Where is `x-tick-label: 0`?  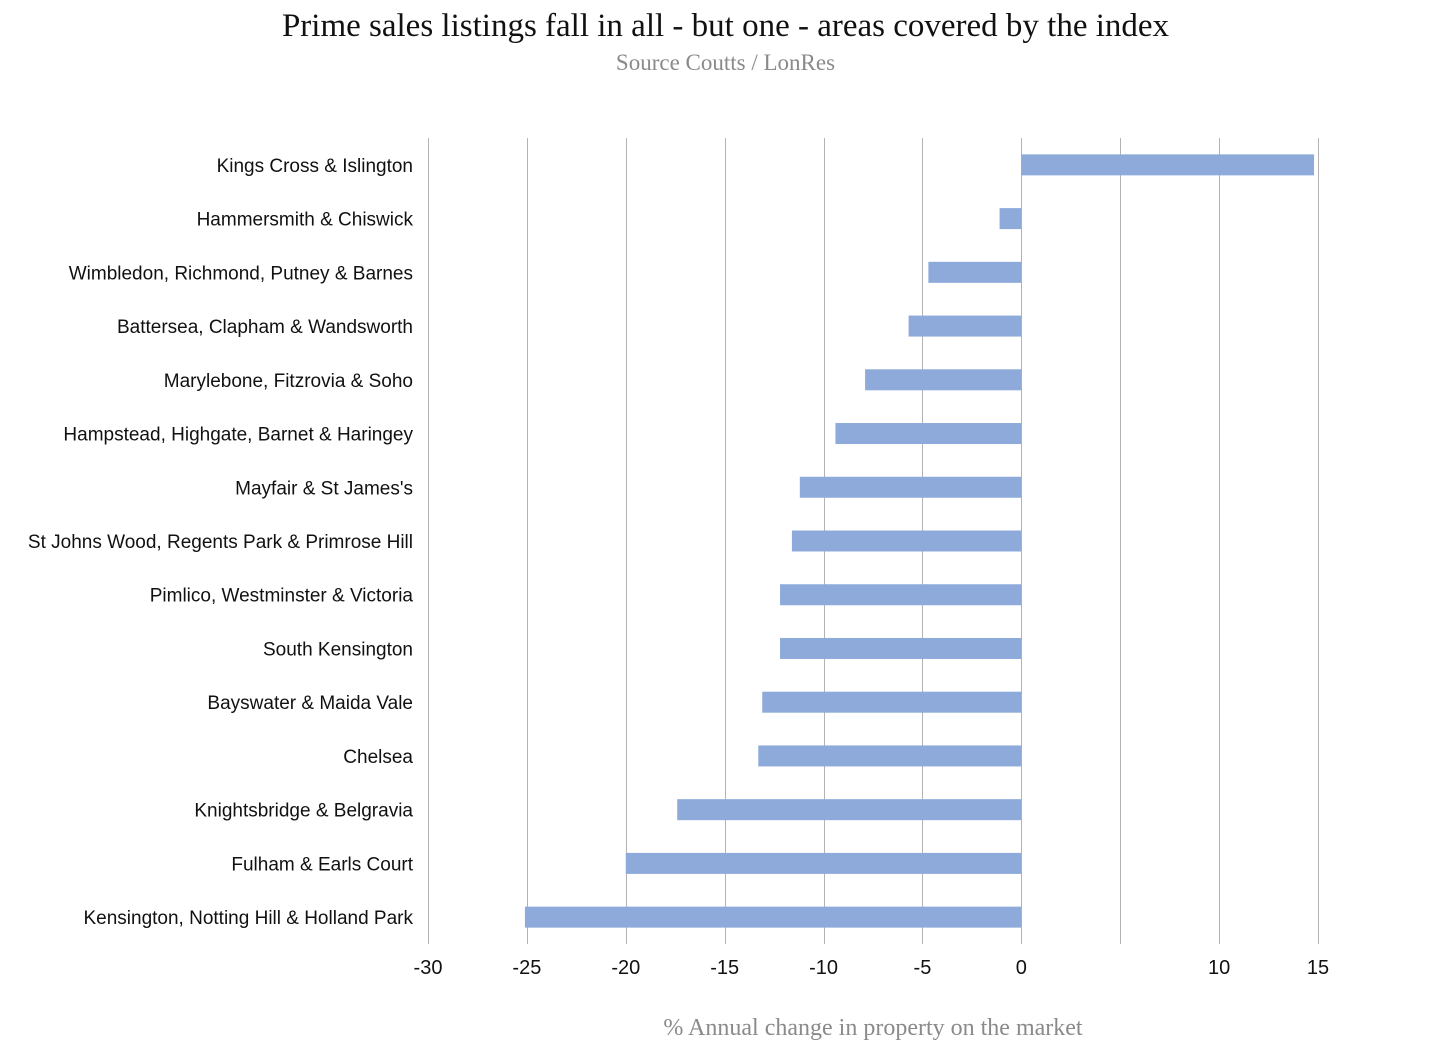
x-tick-label: 0 is located at coordinates (1021, 968).